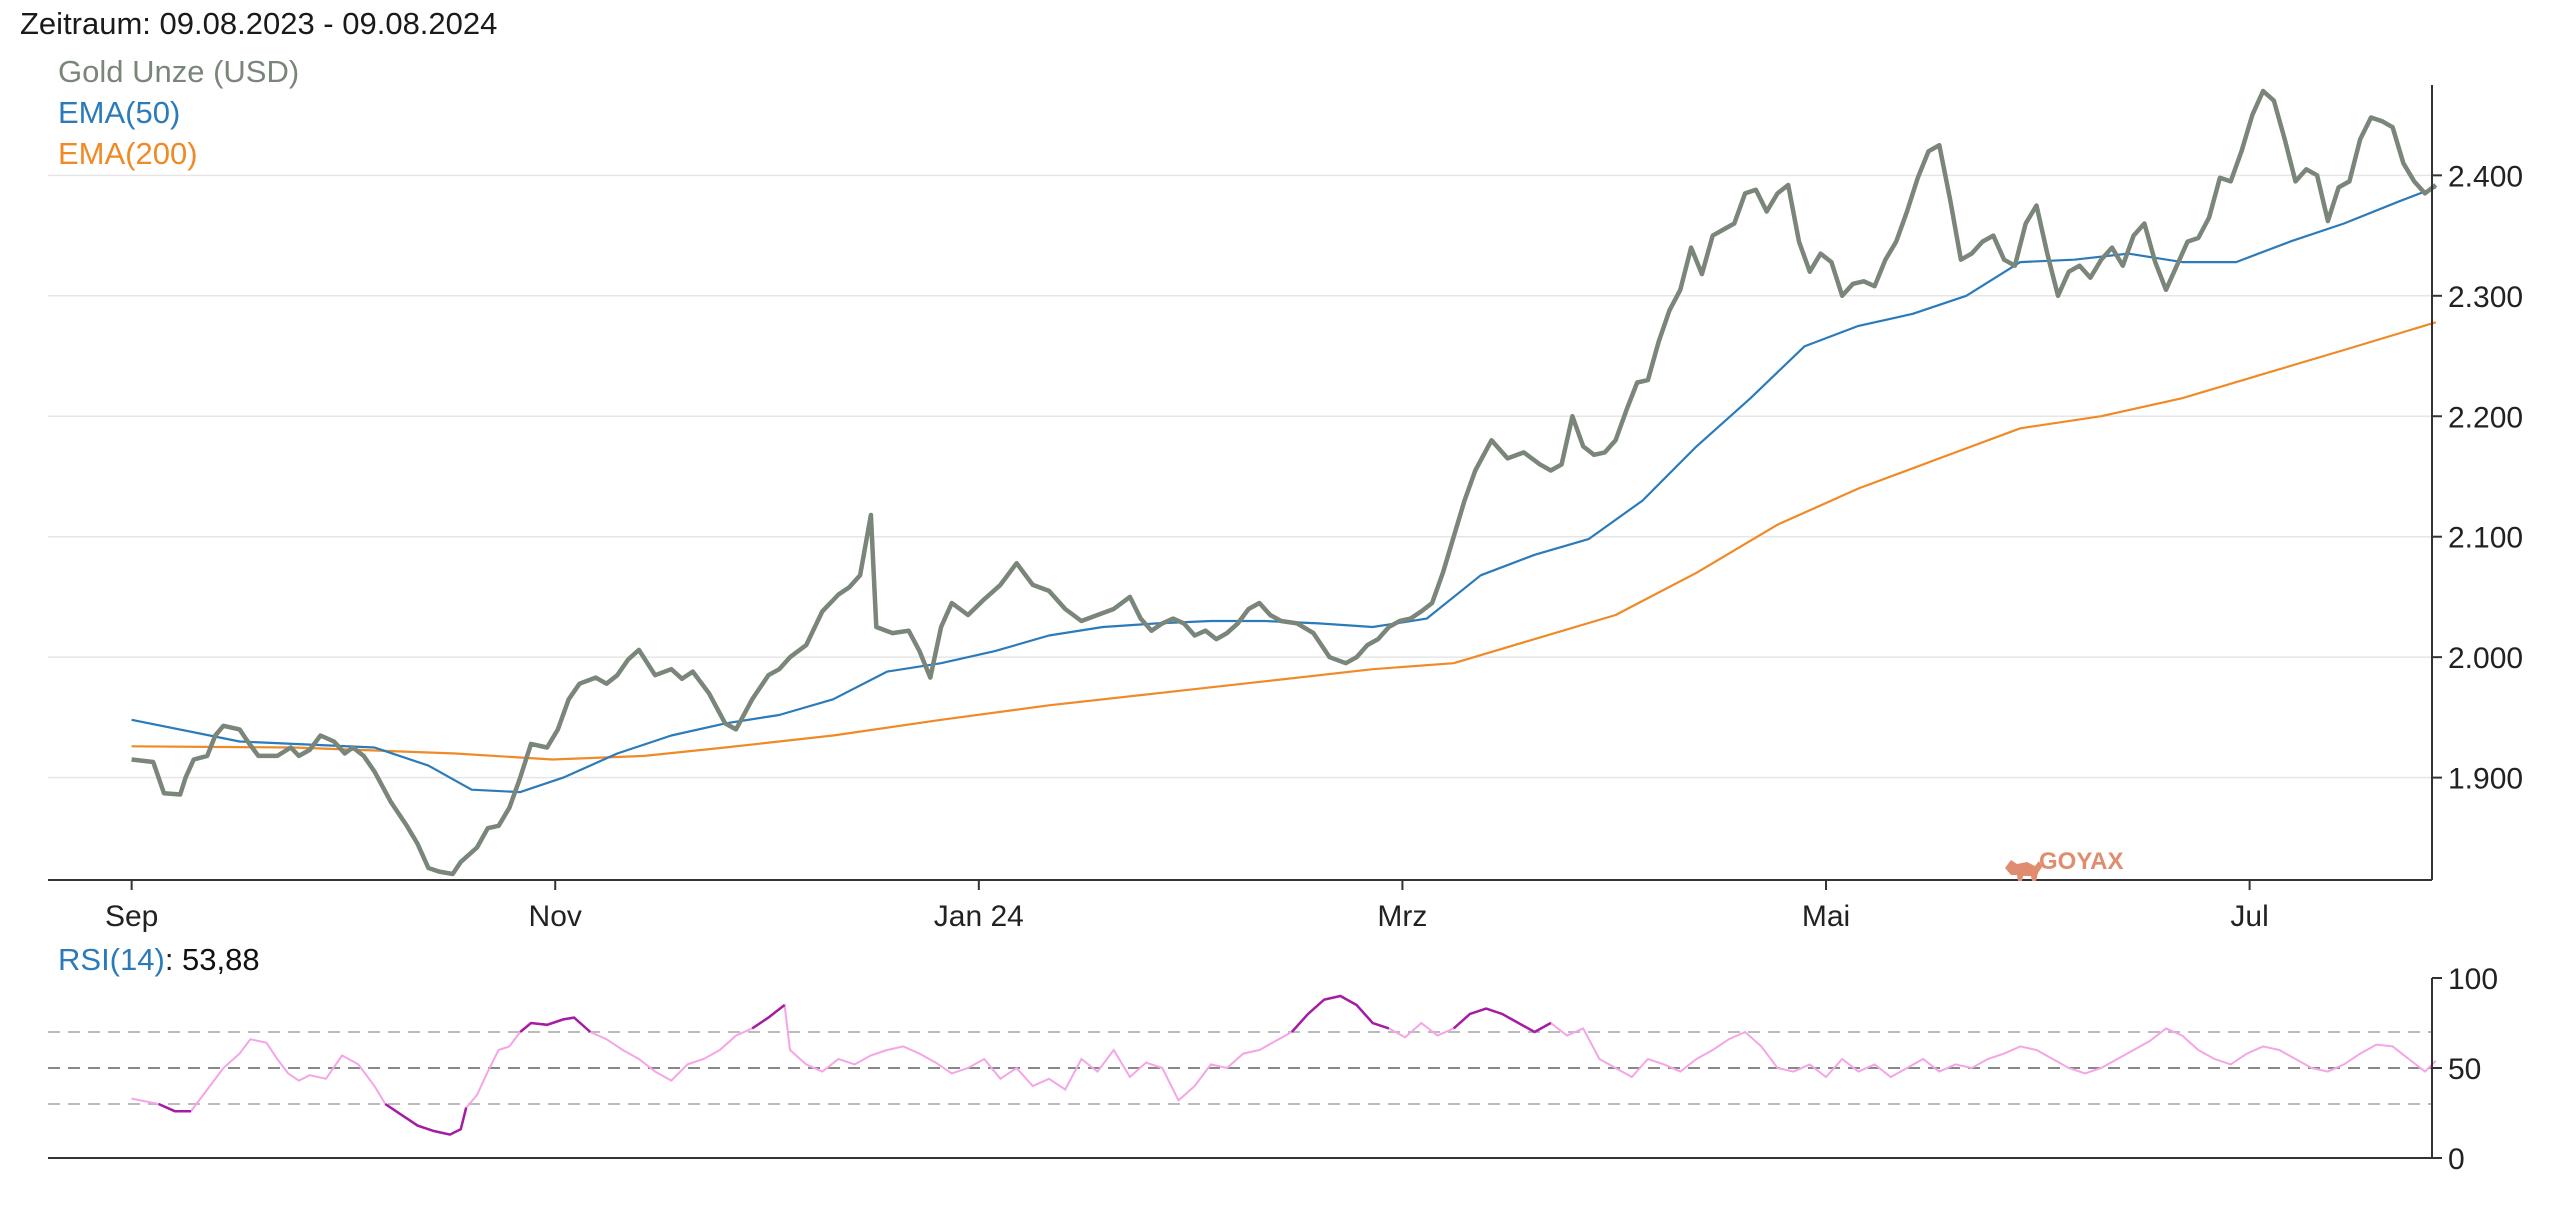 The image size is (2560, 1228). I want to click on rsi-y-tick-label: 50, so click(2464, 1069).